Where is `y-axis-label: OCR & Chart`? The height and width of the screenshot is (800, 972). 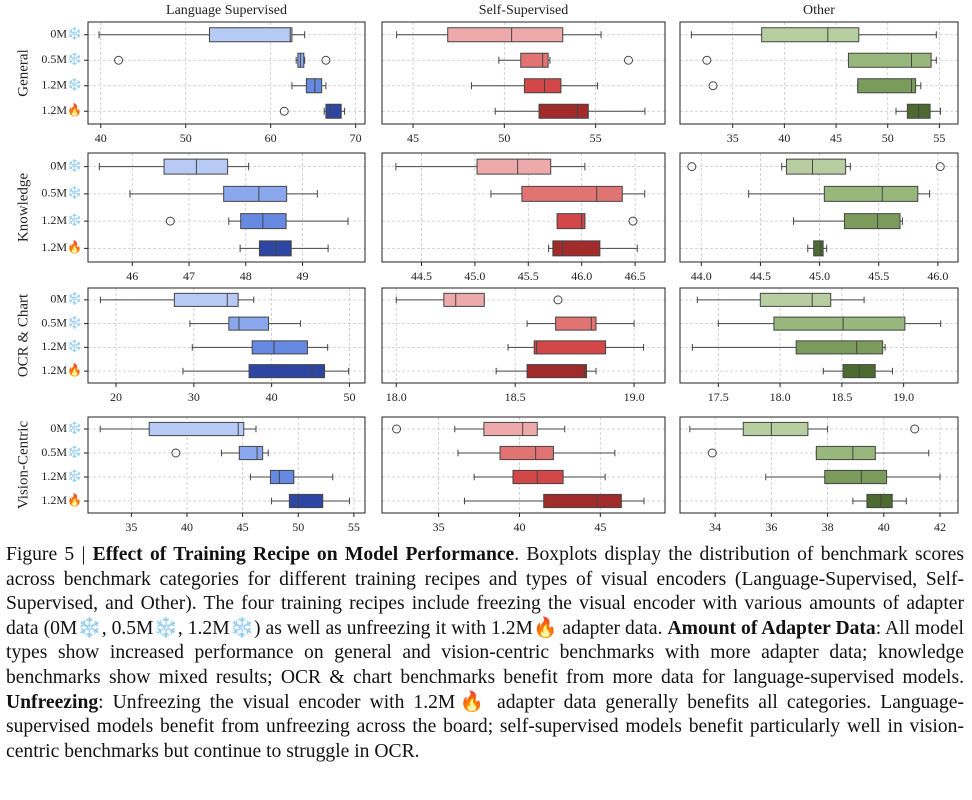
y-axis-label: OCR & Chart is located at coordinates (23, 335).